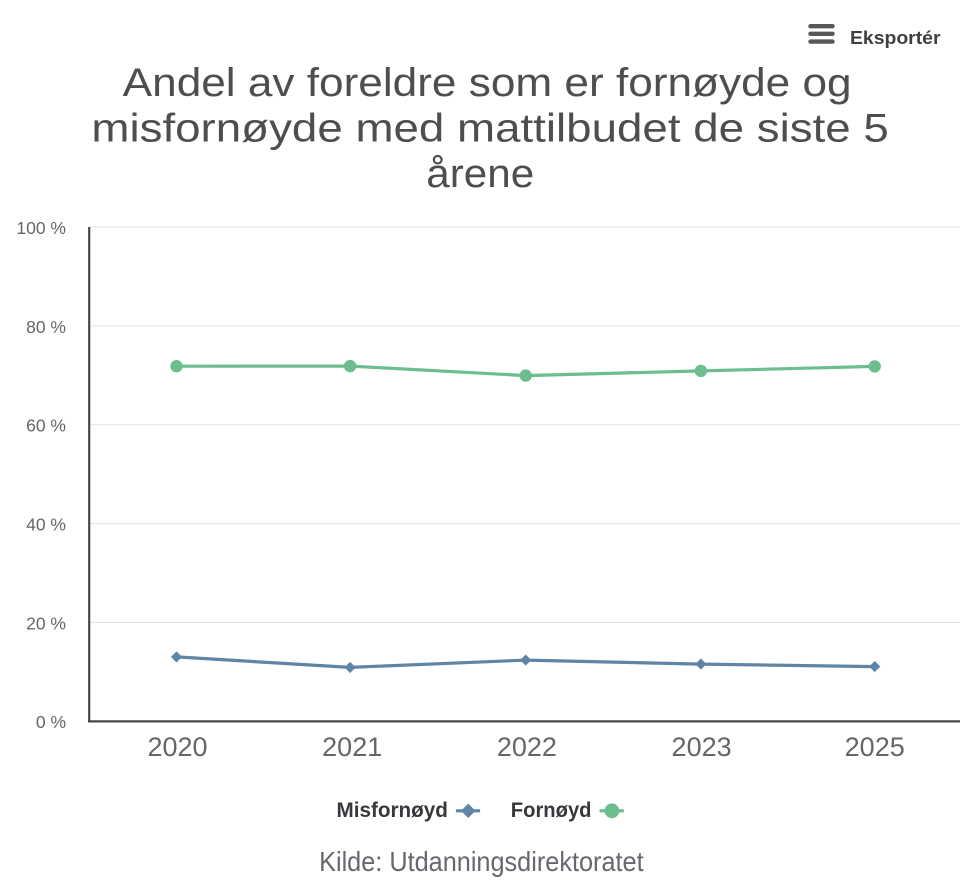 This screenshot has height=889, width=960. Describe the element at coordinates (392, 810) in the screenshot. I see `svg-text: Misfornøyd` at that location.